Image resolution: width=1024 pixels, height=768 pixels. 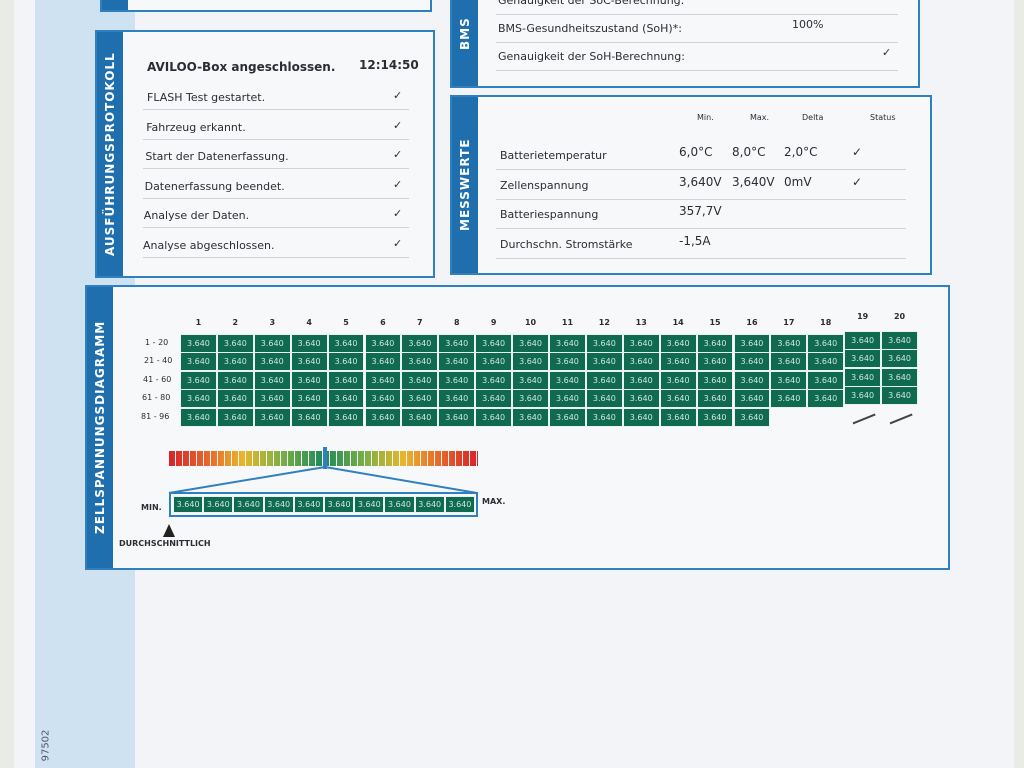 I want to click on section-band: MESSWERTE, so click(x=465, y=185).